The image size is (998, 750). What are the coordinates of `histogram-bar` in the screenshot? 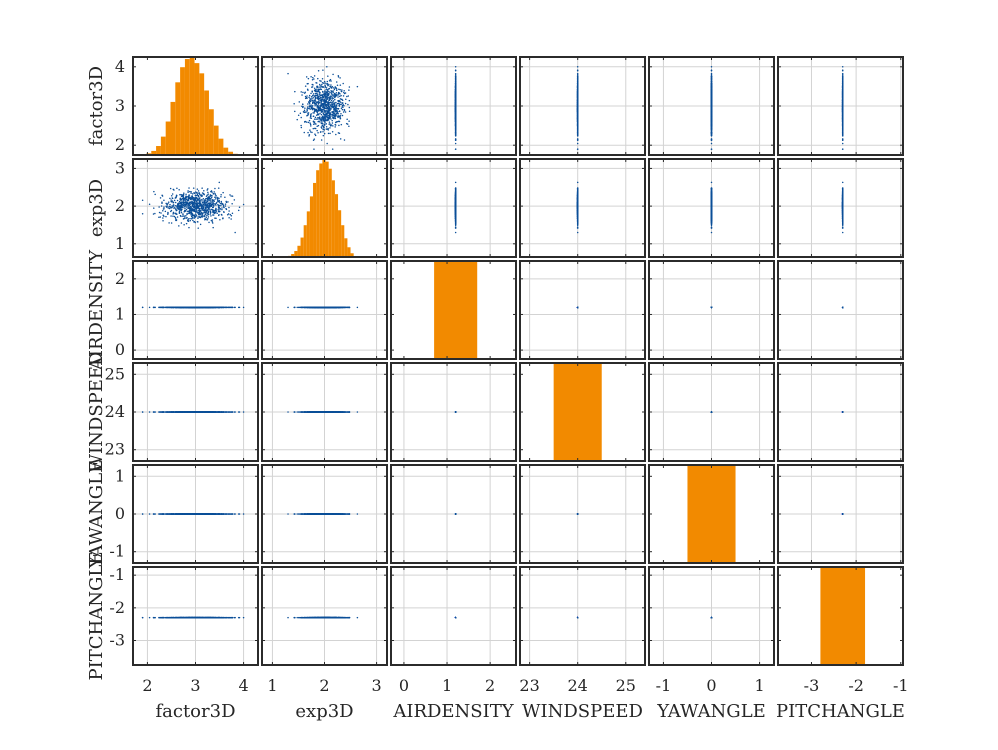 It's located at (197, 109).